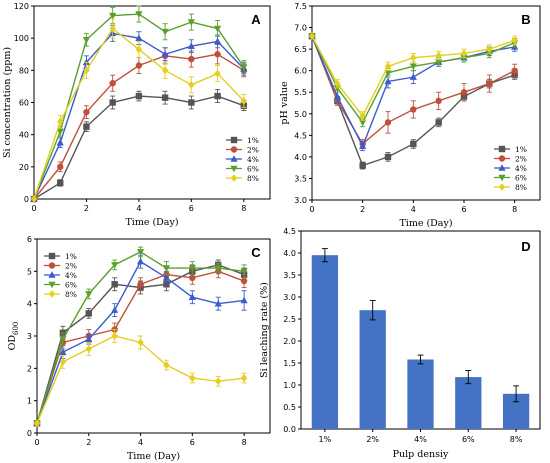  What do you see at coordinates (29, 271) in the screenshot?
I see `y-tick-label: 5` at bounding box center [29, 271].